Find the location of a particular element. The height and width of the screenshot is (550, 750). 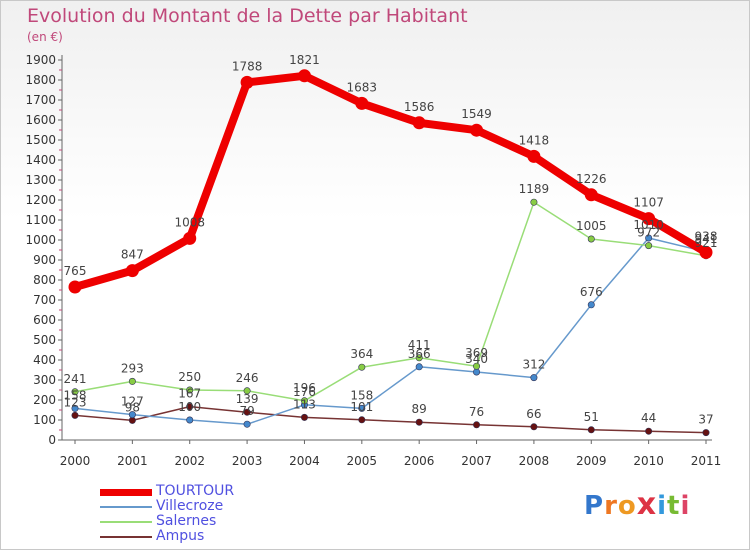

y-tick-label: 400 is located at coordinates (44, 360).